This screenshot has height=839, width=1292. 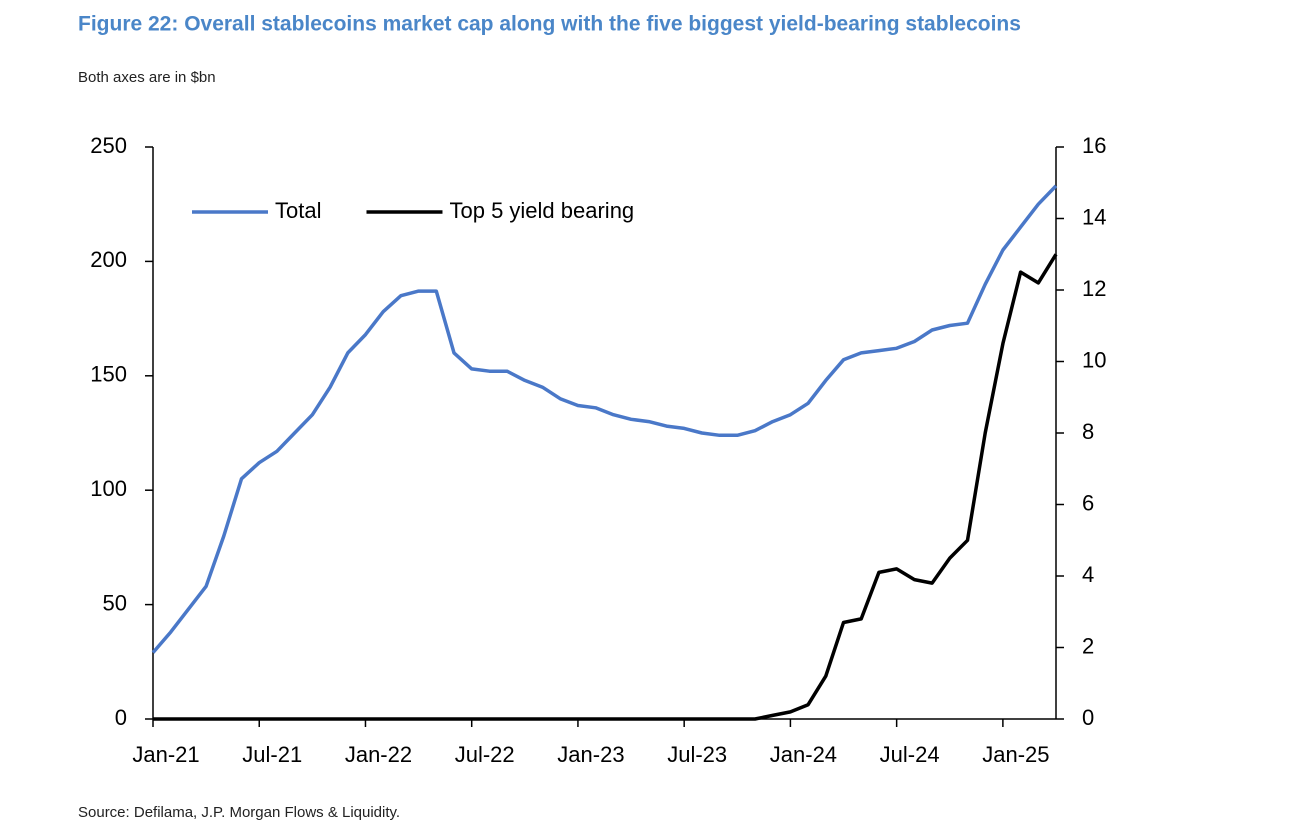 What do you see at coordinates (108, 488) in the screenshot?
I see `y-tick-label: 100` at bounding box center [108, 488].